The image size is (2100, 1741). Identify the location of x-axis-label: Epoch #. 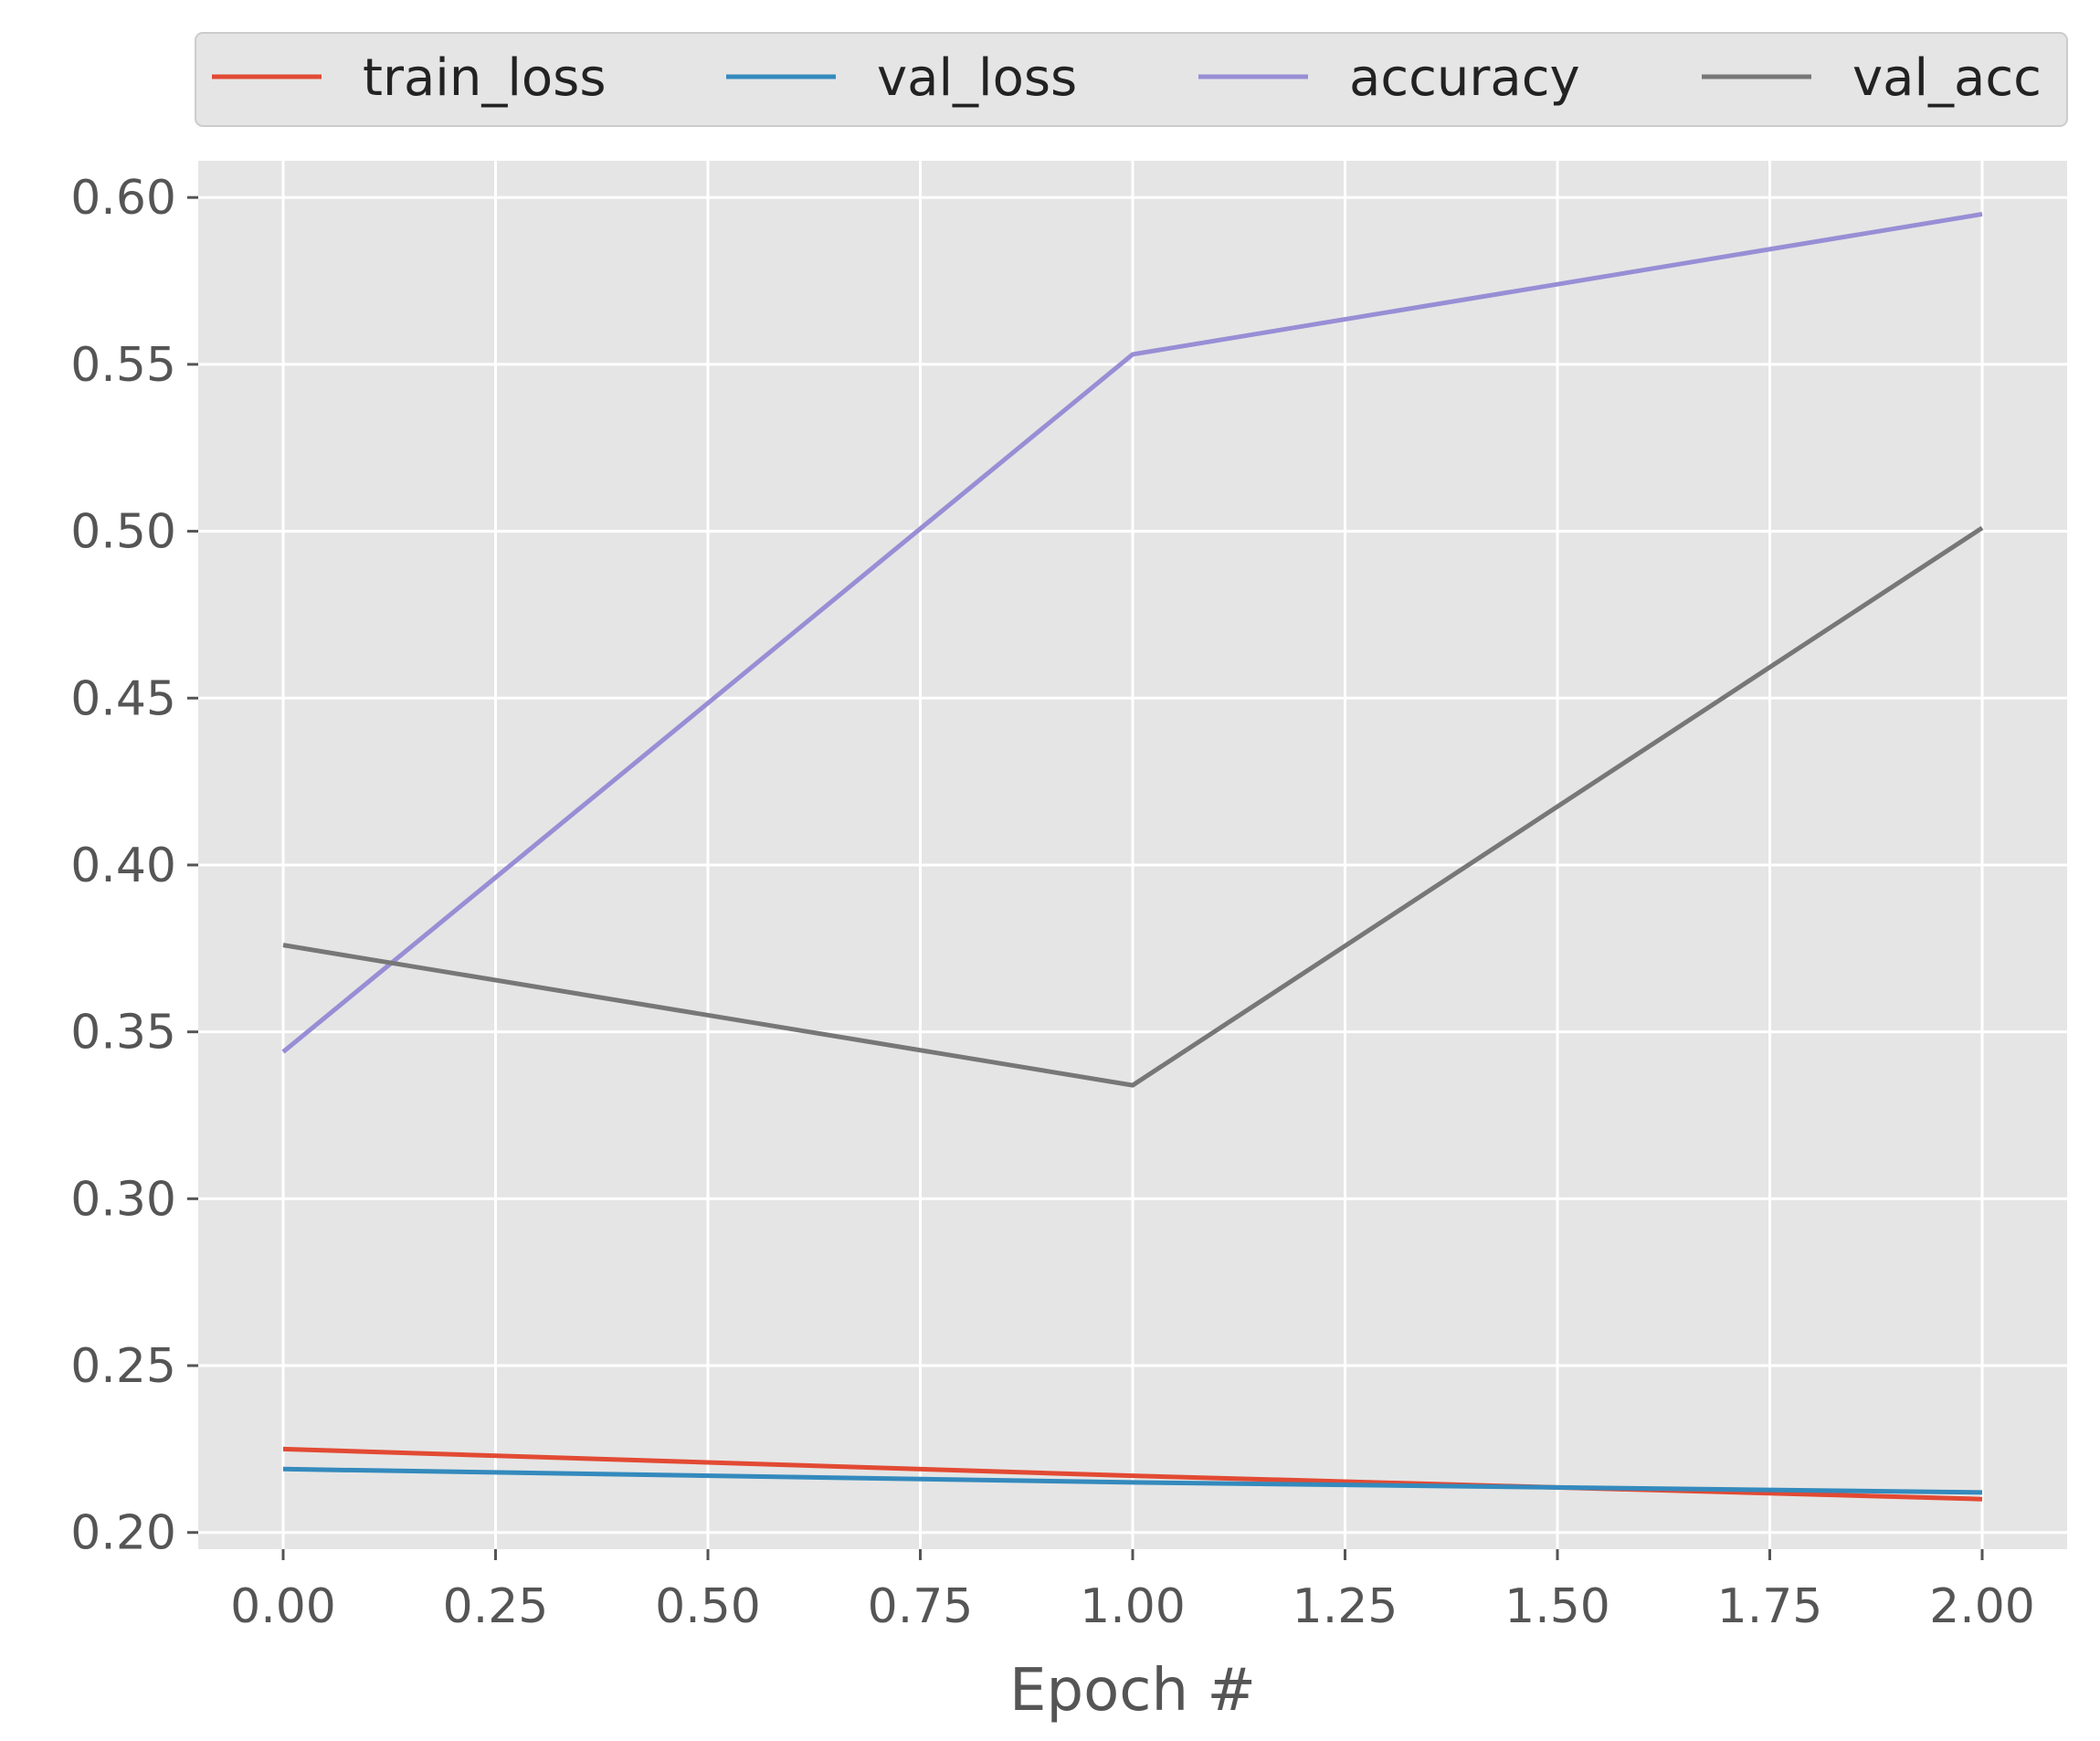
(1133, 1691).